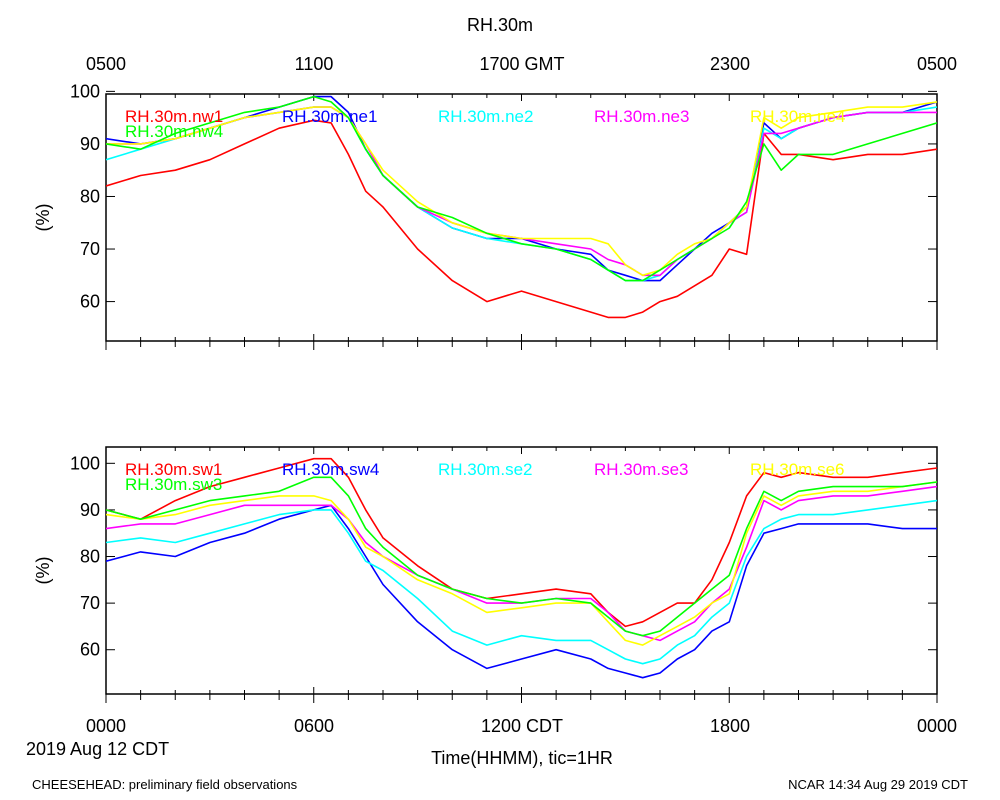 This screenshot has width=1000, height=800. I want to click on legend-entry: RH.30m.nw4, so click(174, 131).